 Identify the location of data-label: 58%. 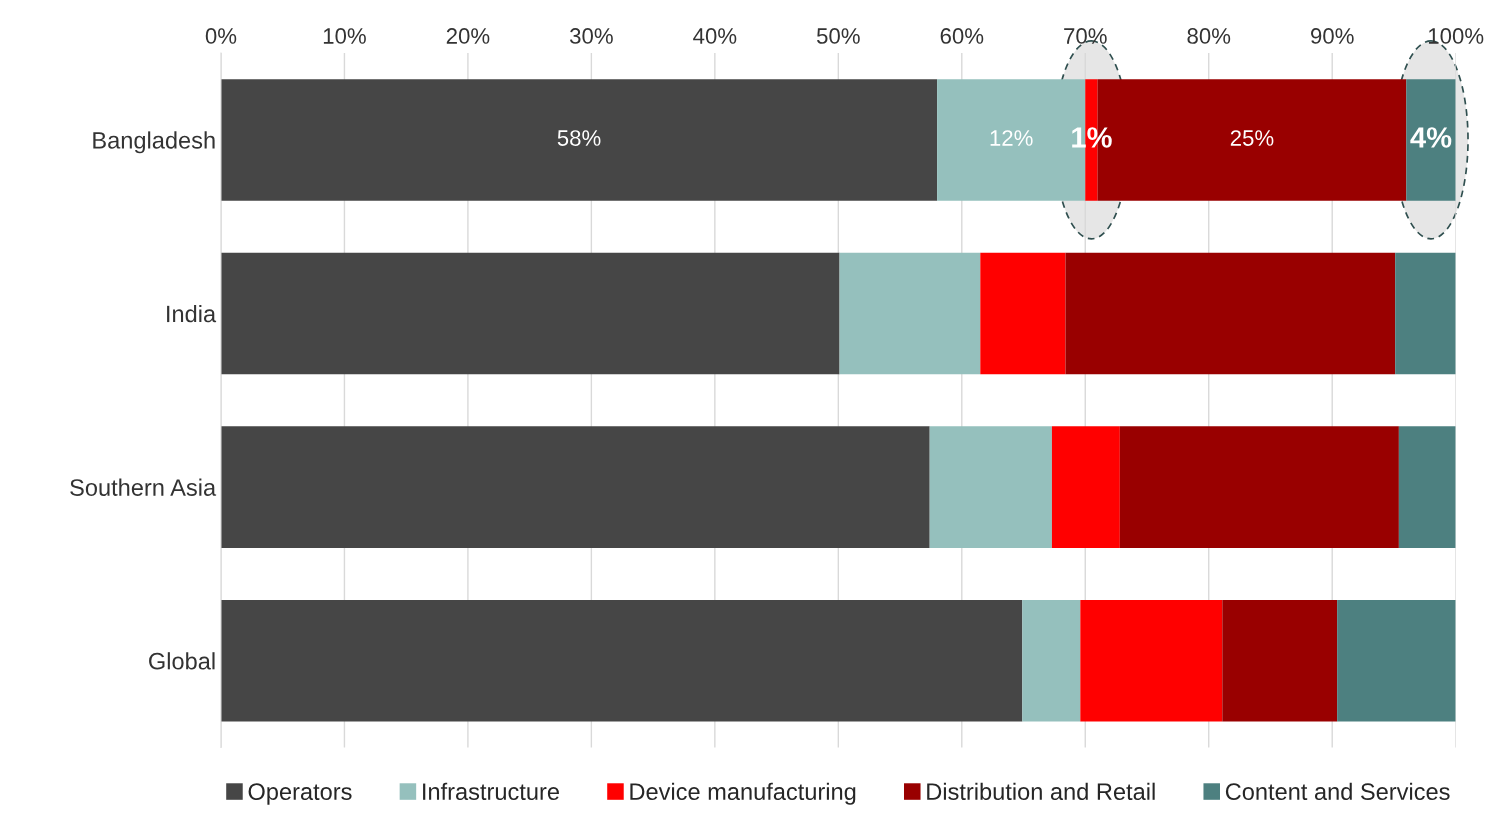
(579, 138).